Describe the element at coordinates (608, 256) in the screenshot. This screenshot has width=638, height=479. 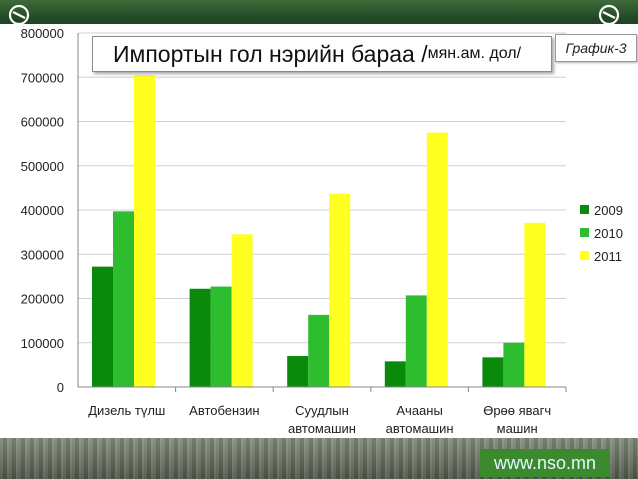
I see `legend-label-2011: 2011` at that location.